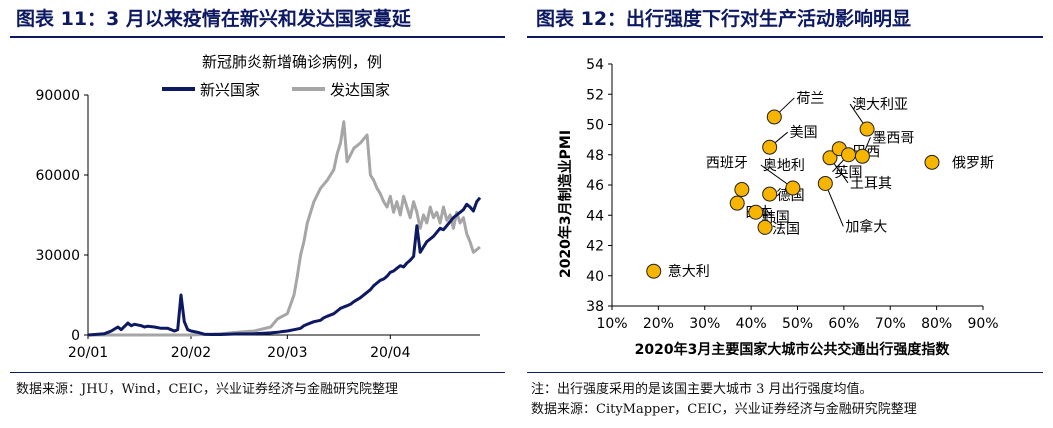 This screenshot has width=1053, height=428. I want to click on scatter-x-tick-label: 80%, so click(936, 324).